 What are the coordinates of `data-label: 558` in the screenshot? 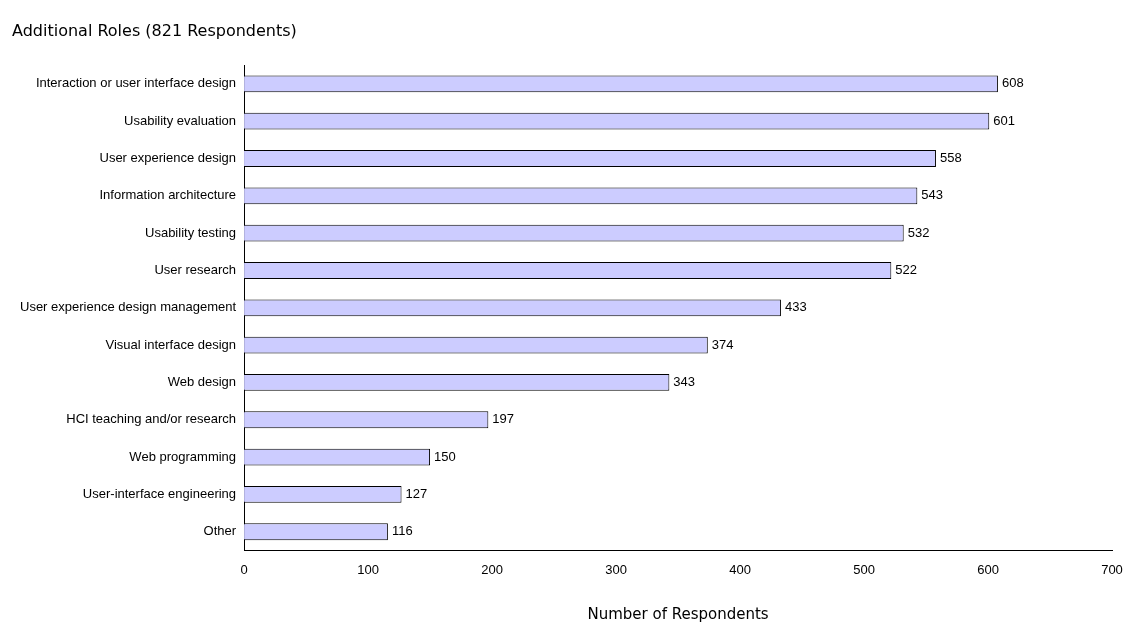 It's located at (950, 158).